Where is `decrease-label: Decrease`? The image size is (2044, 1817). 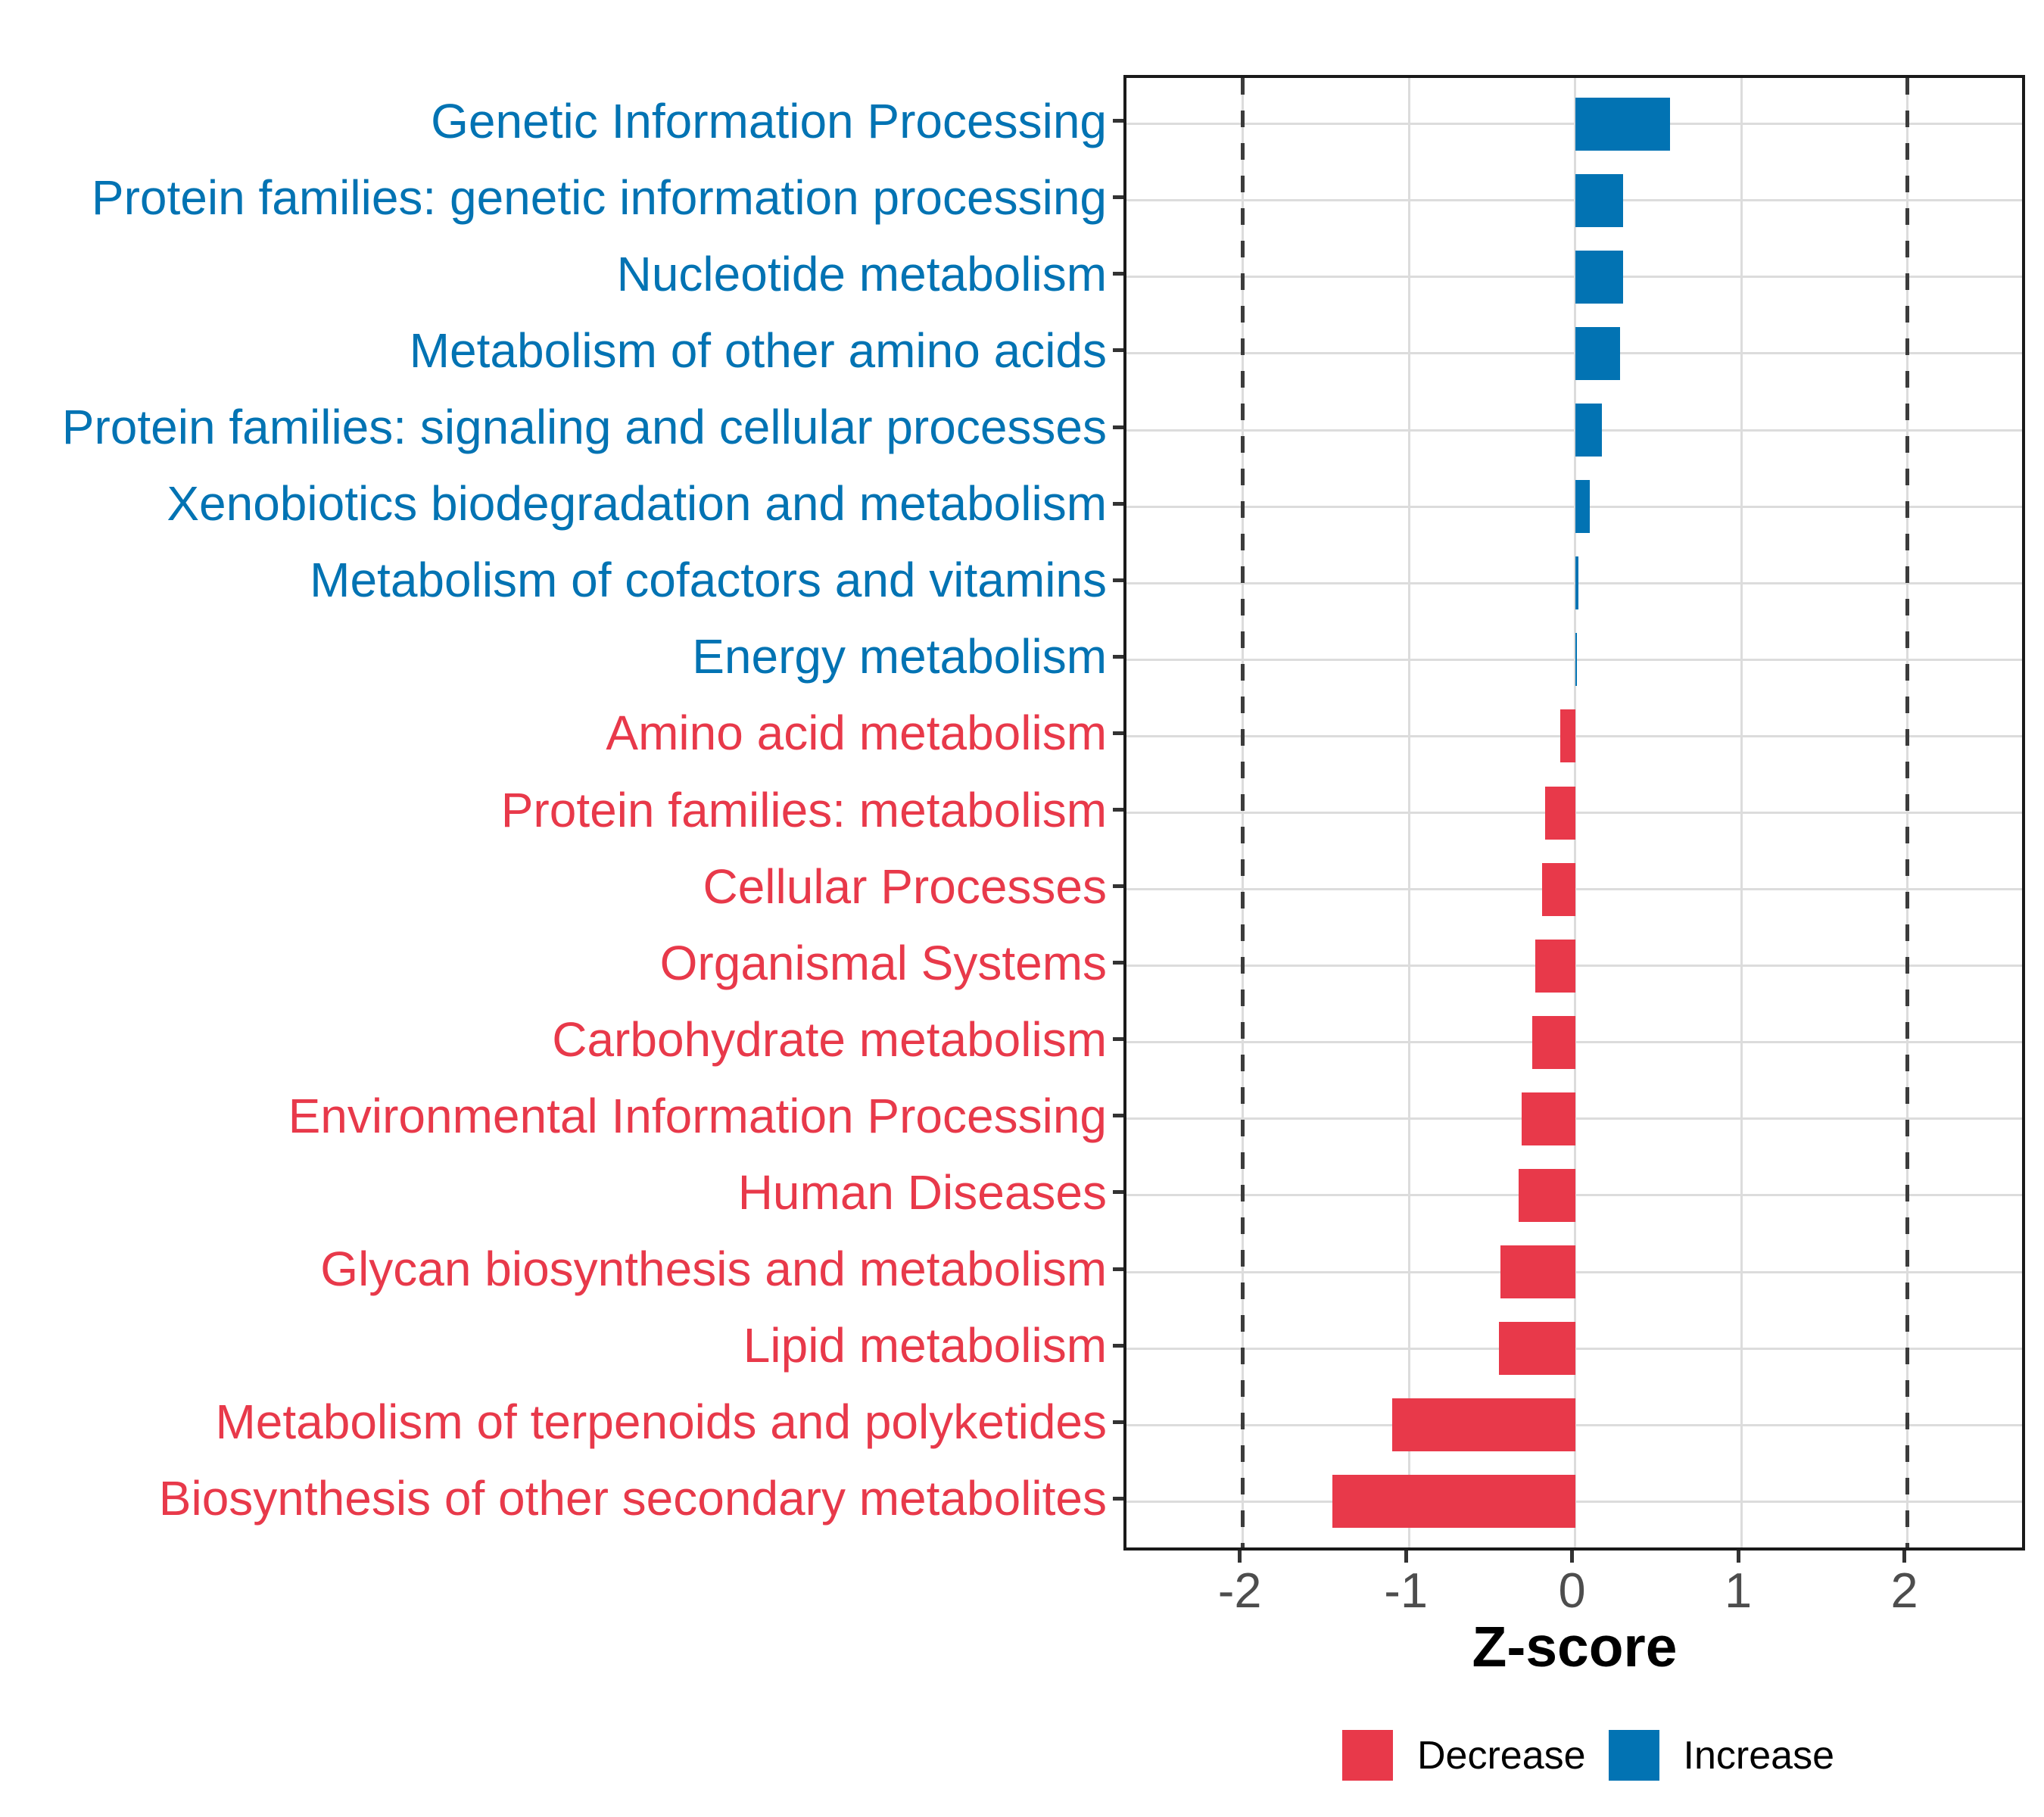
decrease-label: Decrease is located at coordinates (1501, 1755).